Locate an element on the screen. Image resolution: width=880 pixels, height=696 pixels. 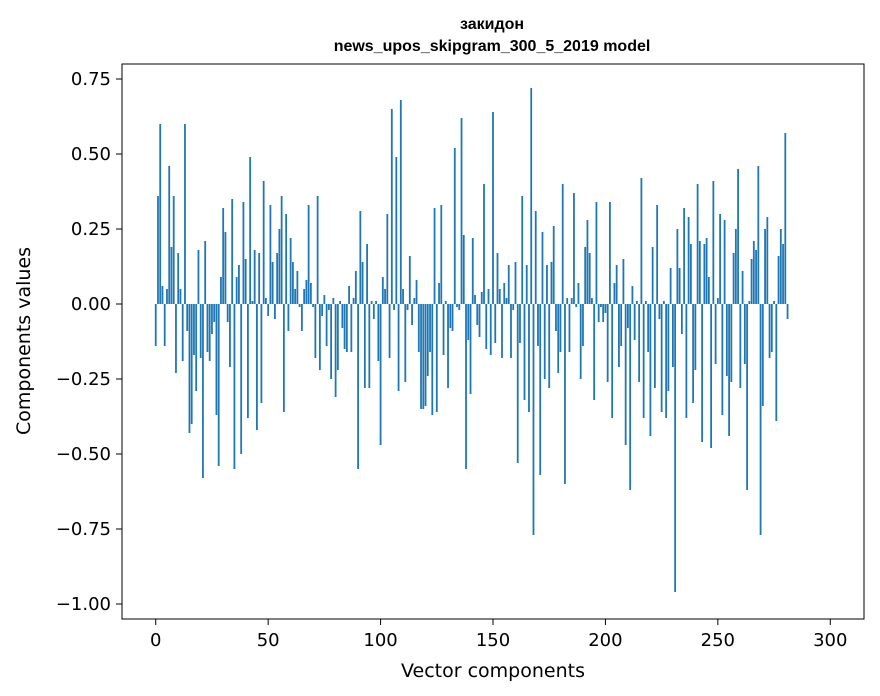
chart-title-line2: news_upos_skipgram_300_5_2019 model is located at coordinates (492, 46).